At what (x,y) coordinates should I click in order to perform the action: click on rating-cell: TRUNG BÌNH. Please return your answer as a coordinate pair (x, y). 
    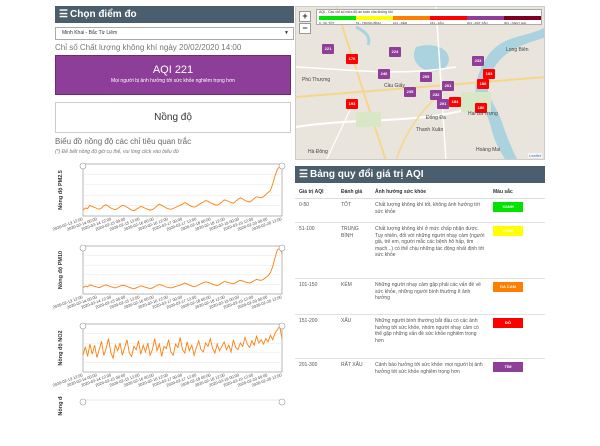
    Looking at the image, I should click on (354, 250).